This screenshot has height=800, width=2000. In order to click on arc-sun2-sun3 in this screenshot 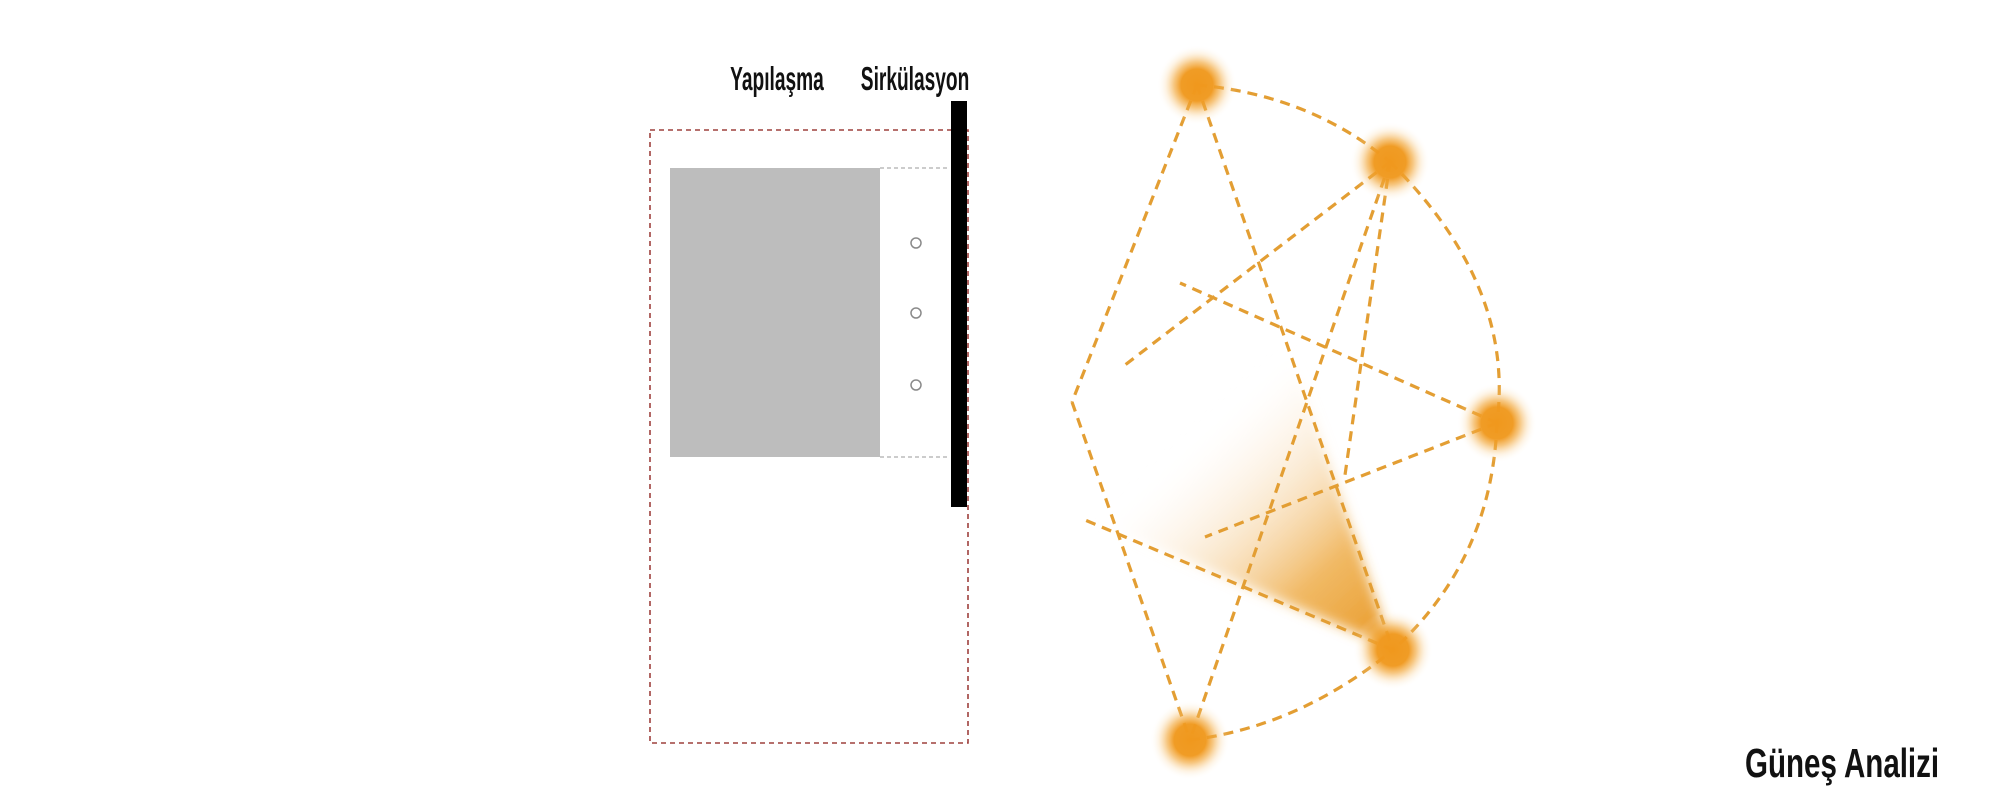, I will do `click(1444, 292)`.